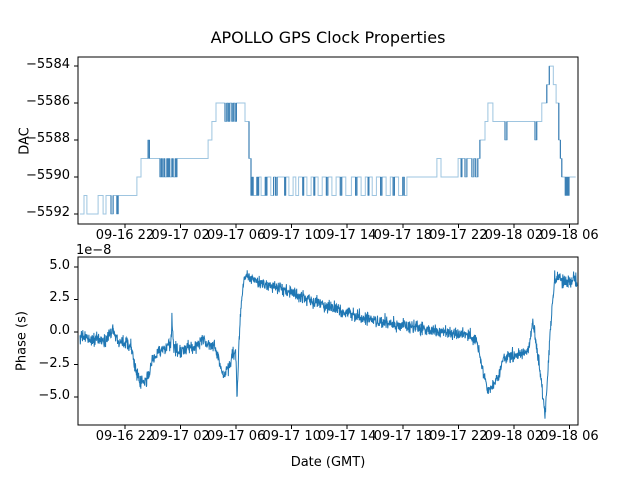  Describe the element at coordinates (48, 65) in the screenshot. I see `dac-ytick-label: −5584` at that location.